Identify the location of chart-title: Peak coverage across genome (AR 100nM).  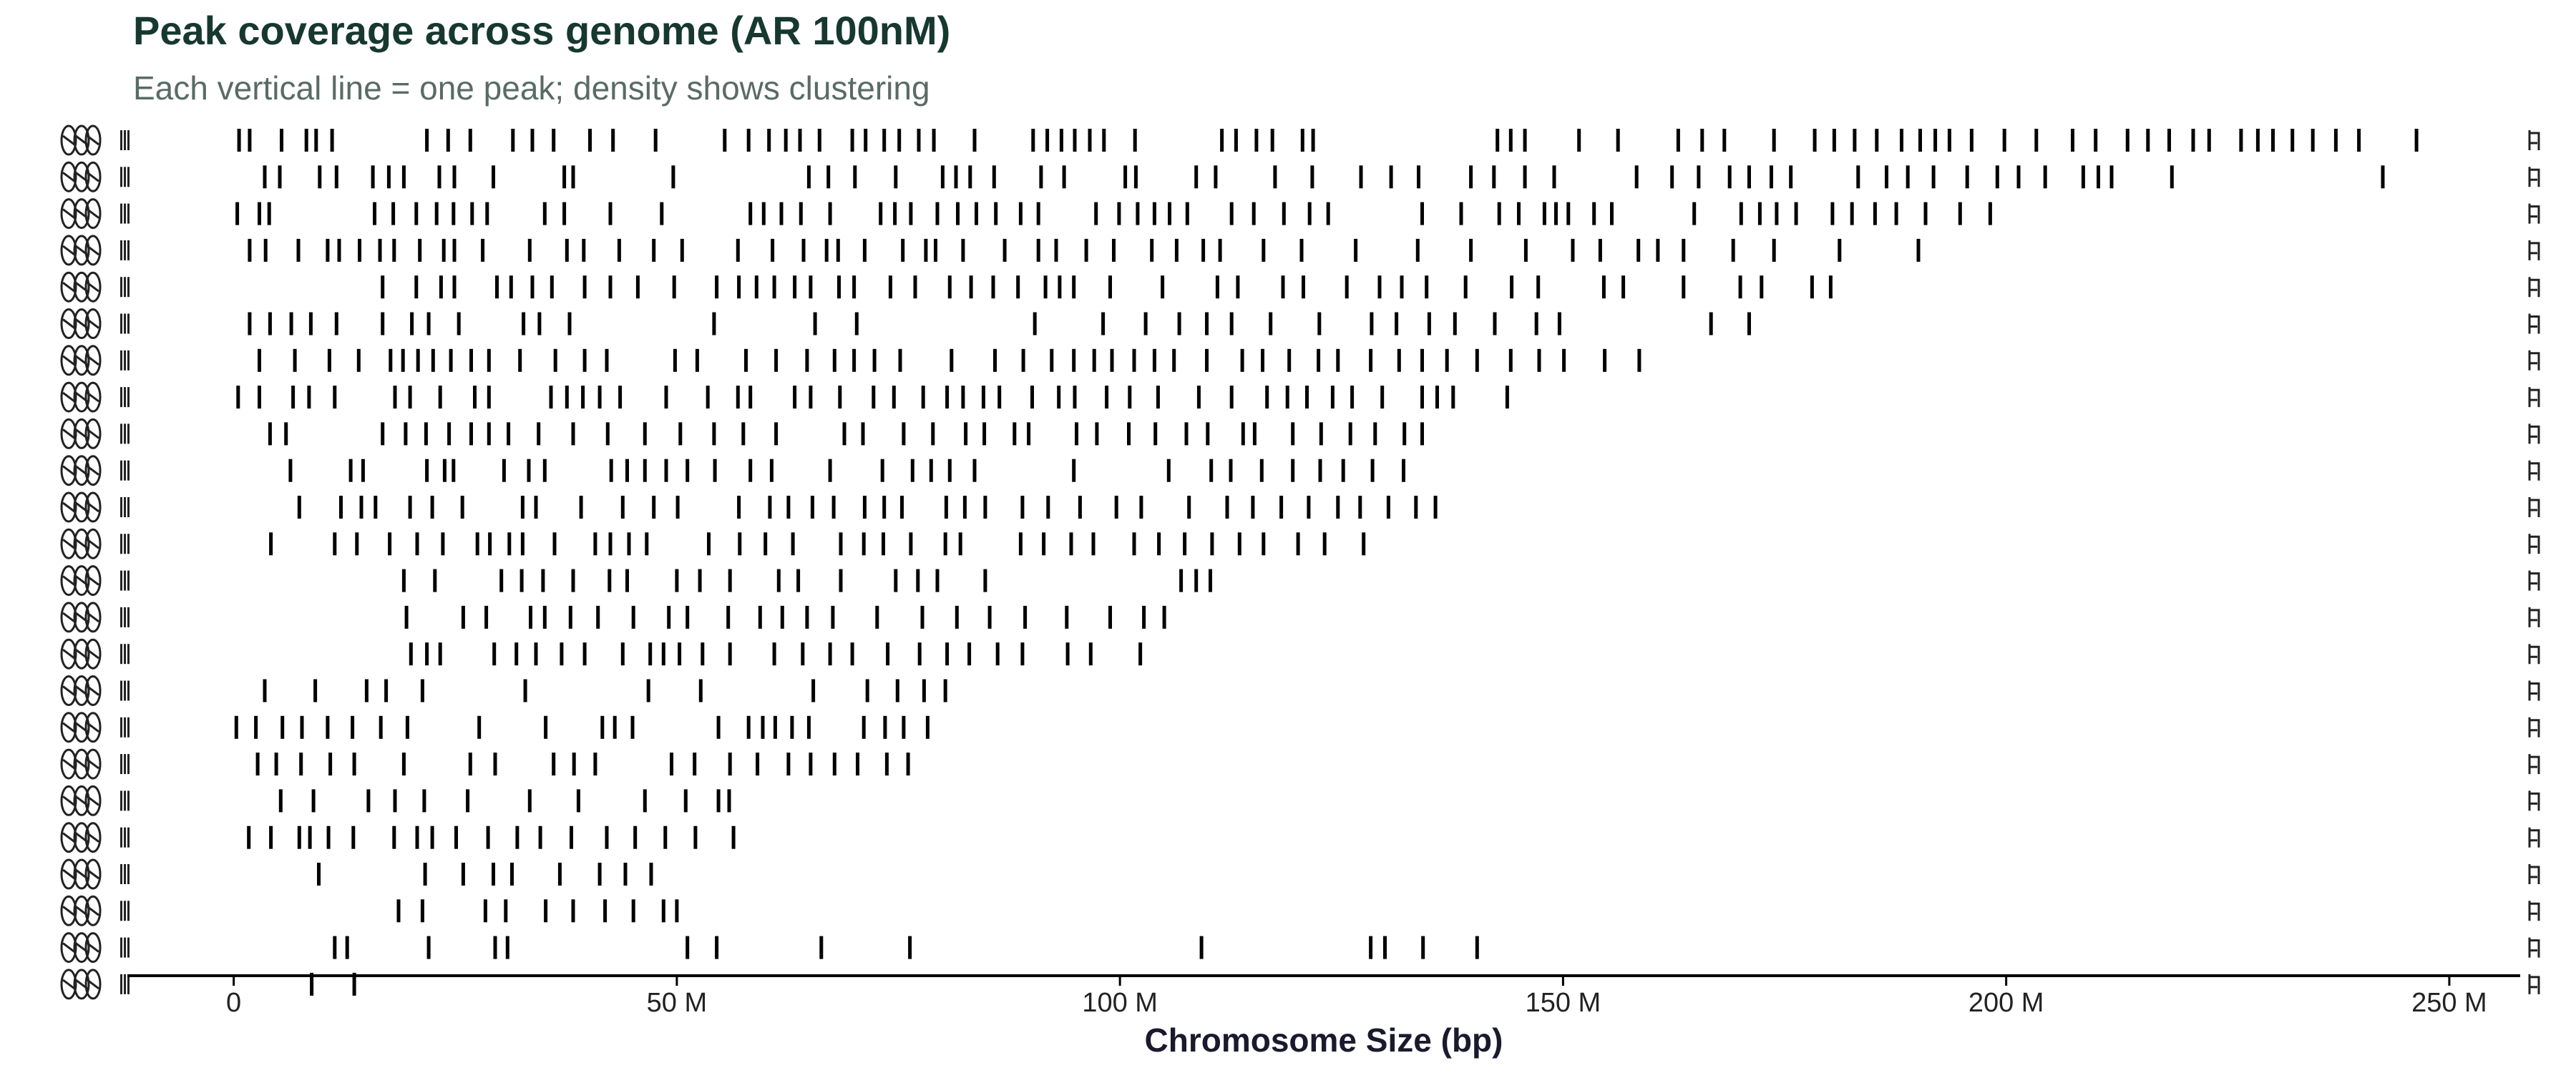
(542, 30).